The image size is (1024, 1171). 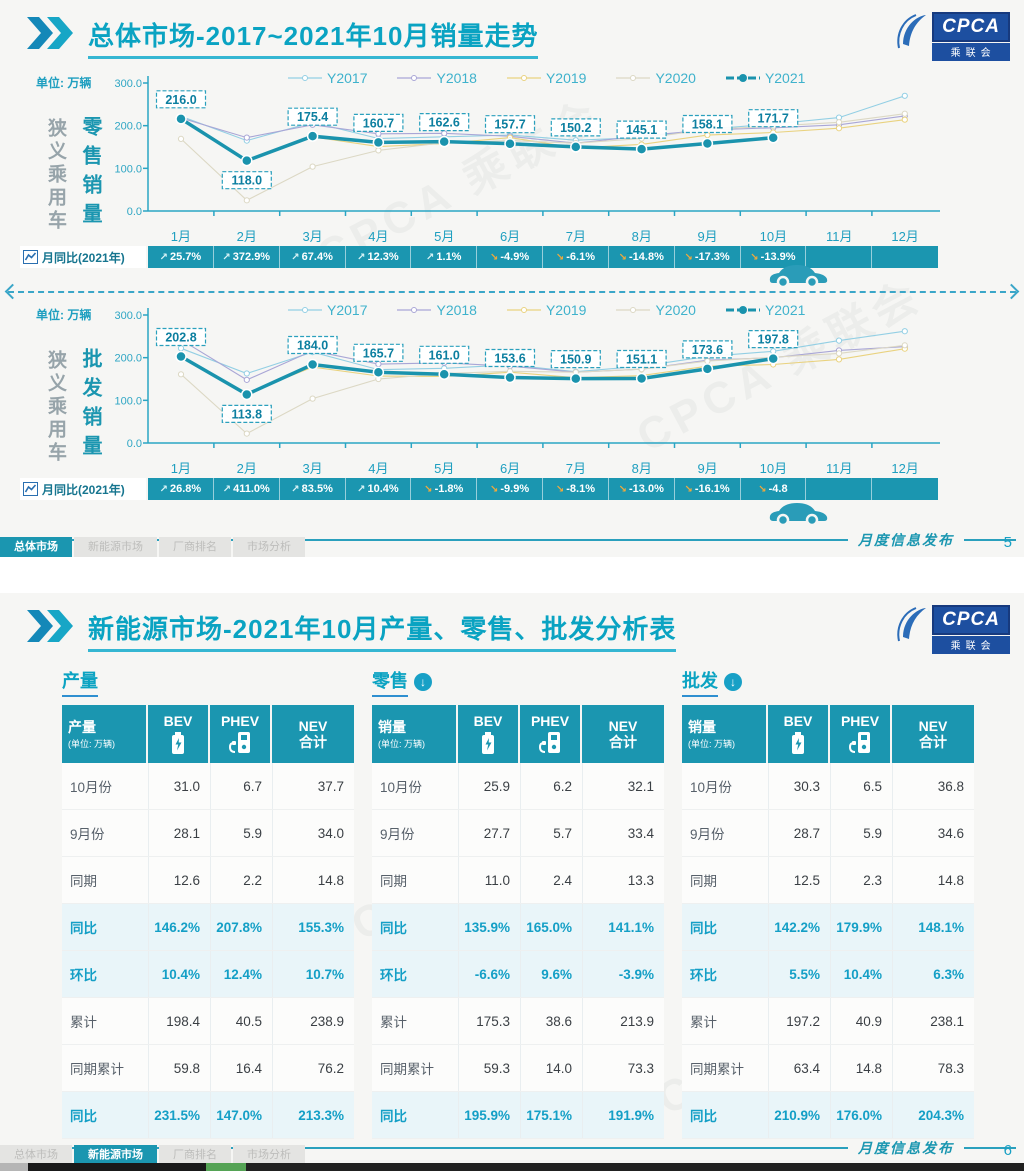 I want to click on table-row: 9月份 27.7 5.7 33.4, so click(x=518, y=833).